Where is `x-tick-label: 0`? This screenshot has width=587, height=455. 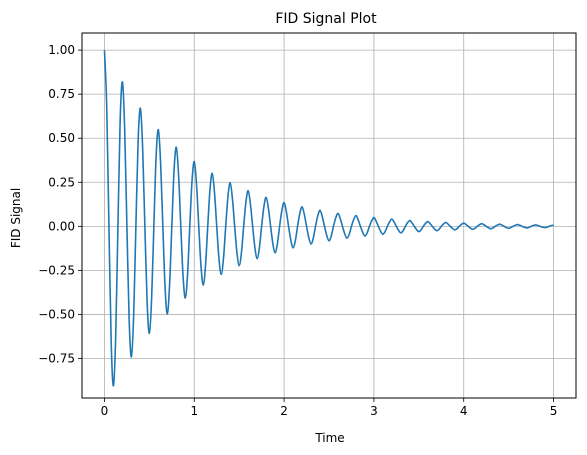 x-tick-label: 0 is located at coordinates (105, 411).